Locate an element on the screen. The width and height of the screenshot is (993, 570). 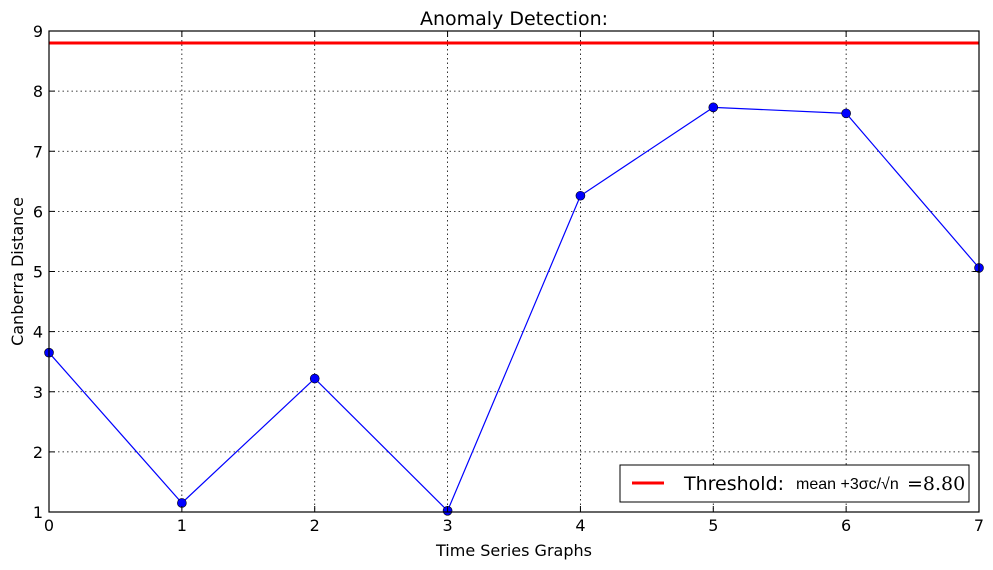
x-axis-label: Time Series Graphs is located at coordinates (513, 550).